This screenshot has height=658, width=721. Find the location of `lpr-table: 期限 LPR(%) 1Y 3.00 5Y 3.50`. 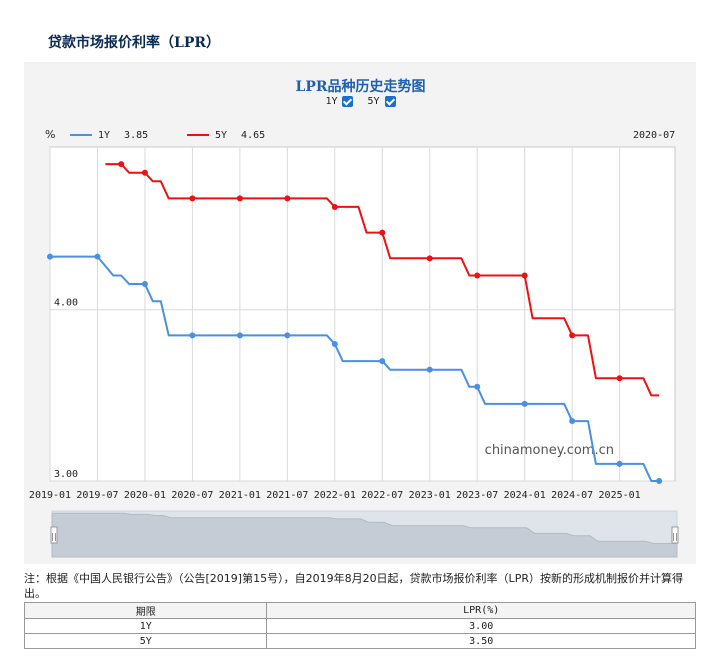

lpr-table: 期限 LPR(%) 1Y 3.00 5Y 3.50 is located at coordinates (359, 625).